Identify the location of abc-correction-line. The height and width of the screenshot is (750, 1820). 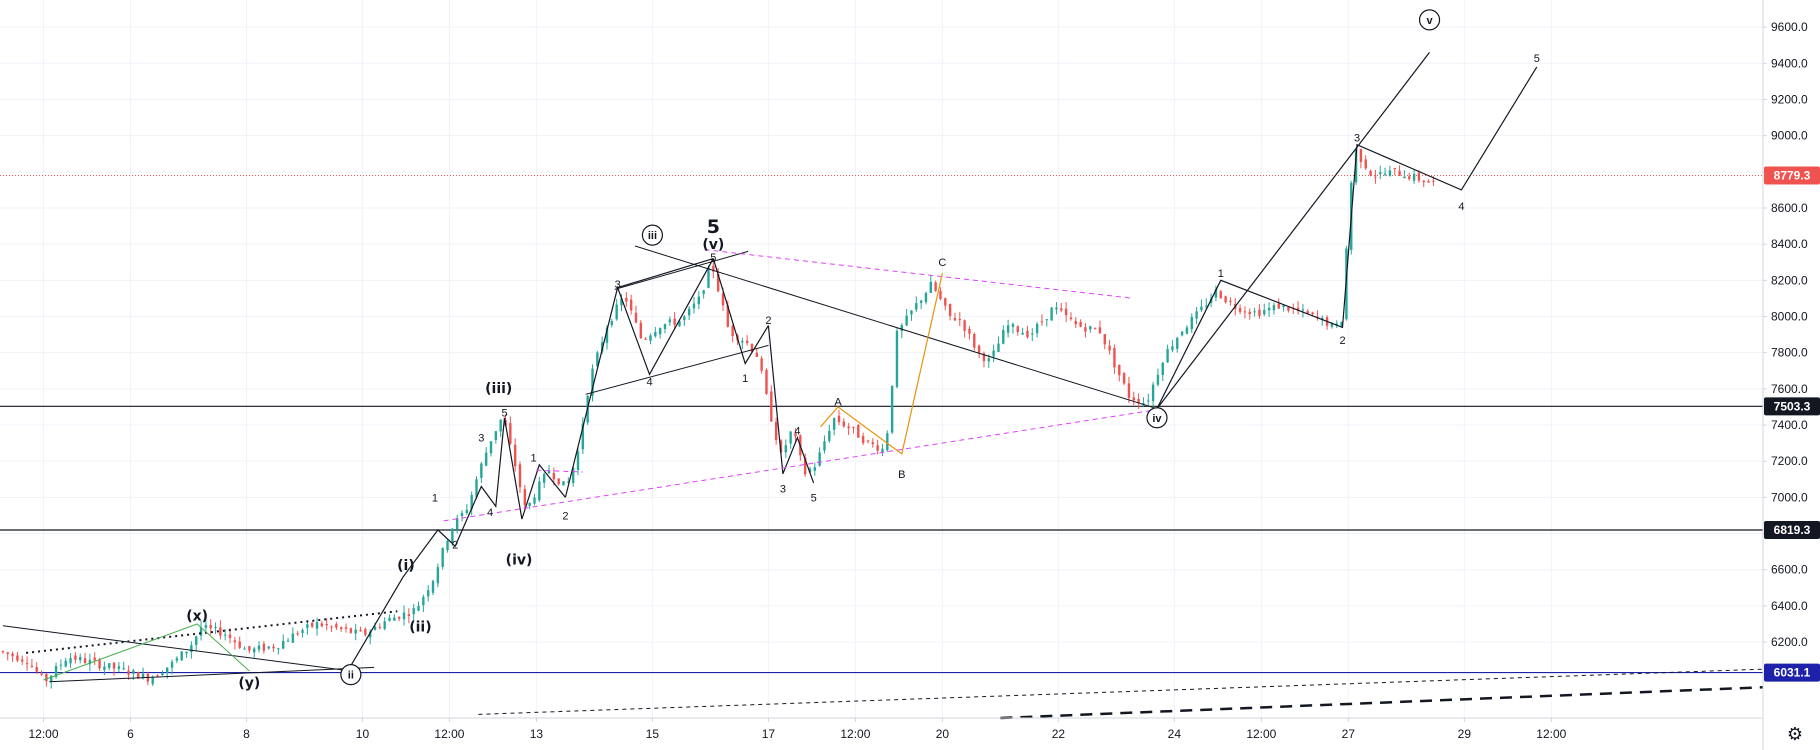
(881, 363).